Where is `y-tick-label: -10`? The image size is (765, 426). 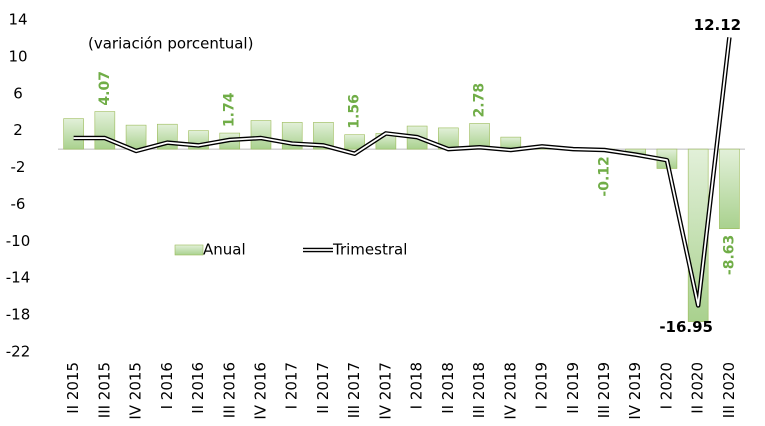
y-tick-label: -10 is located at coordinates (18, 241).